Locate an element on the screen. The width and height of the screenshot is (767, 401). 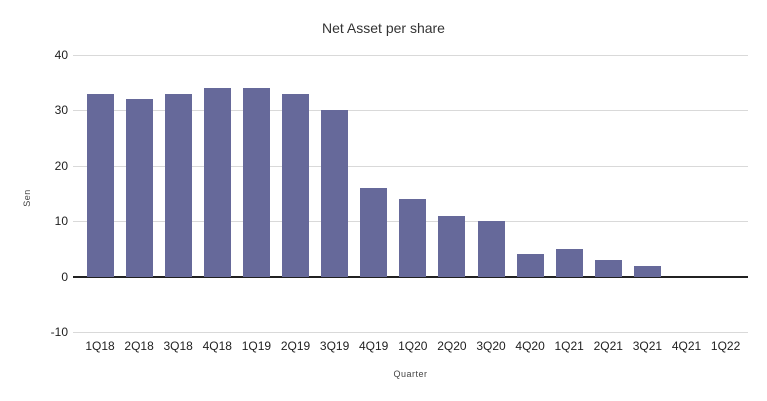
y-tick-label: 40 is located at coordinates (61, 55).